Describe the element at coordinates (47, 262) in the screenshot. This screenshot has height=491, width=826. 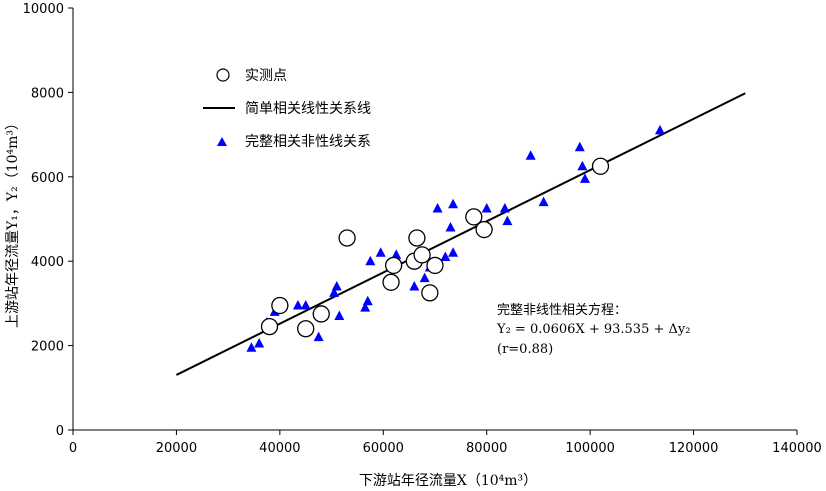
I see `y-tick-label: 4000` at that location.